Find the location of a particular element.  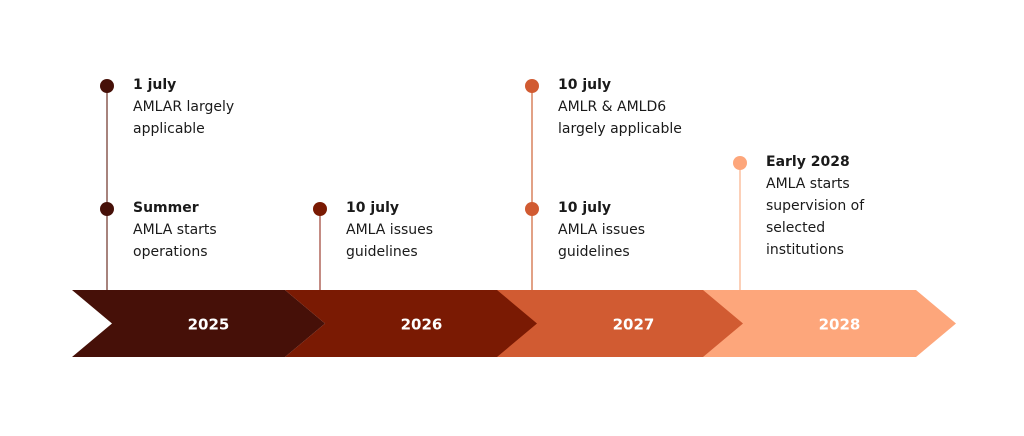

milestone-description: supervision of is located at coordinates (815, 206).